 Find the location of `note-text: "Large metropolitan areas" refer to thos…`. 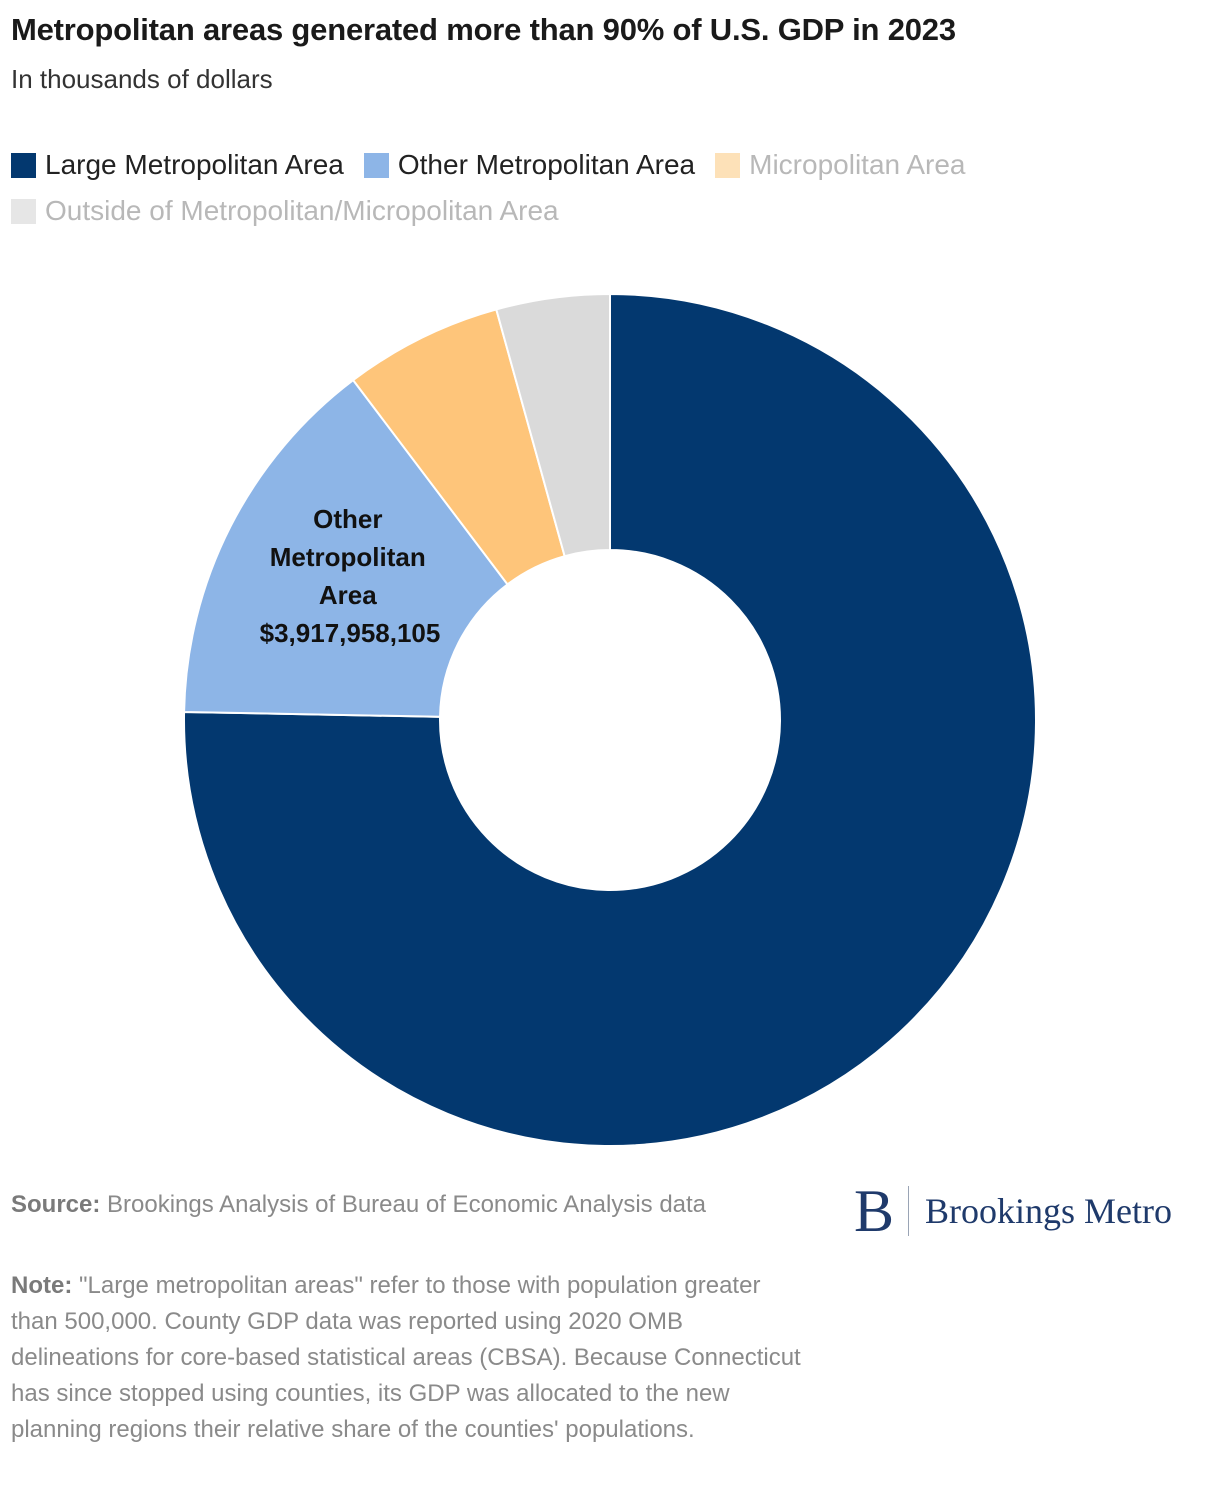

note-text: "Large metropolitan areas" refer to thos… is located at coordinates (406, 1357).